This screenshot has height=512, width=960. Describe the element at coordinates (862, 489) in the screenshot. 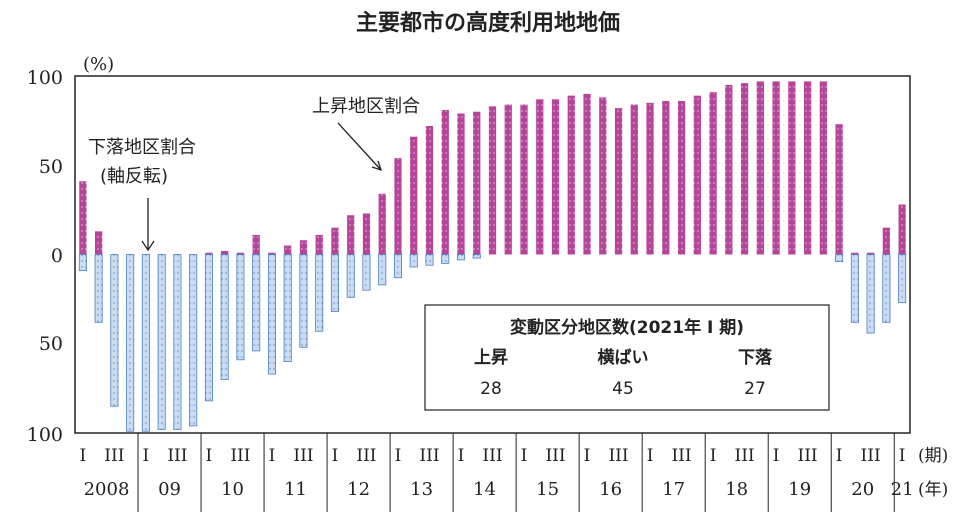

I see `year-tick-label: 20` at that location.